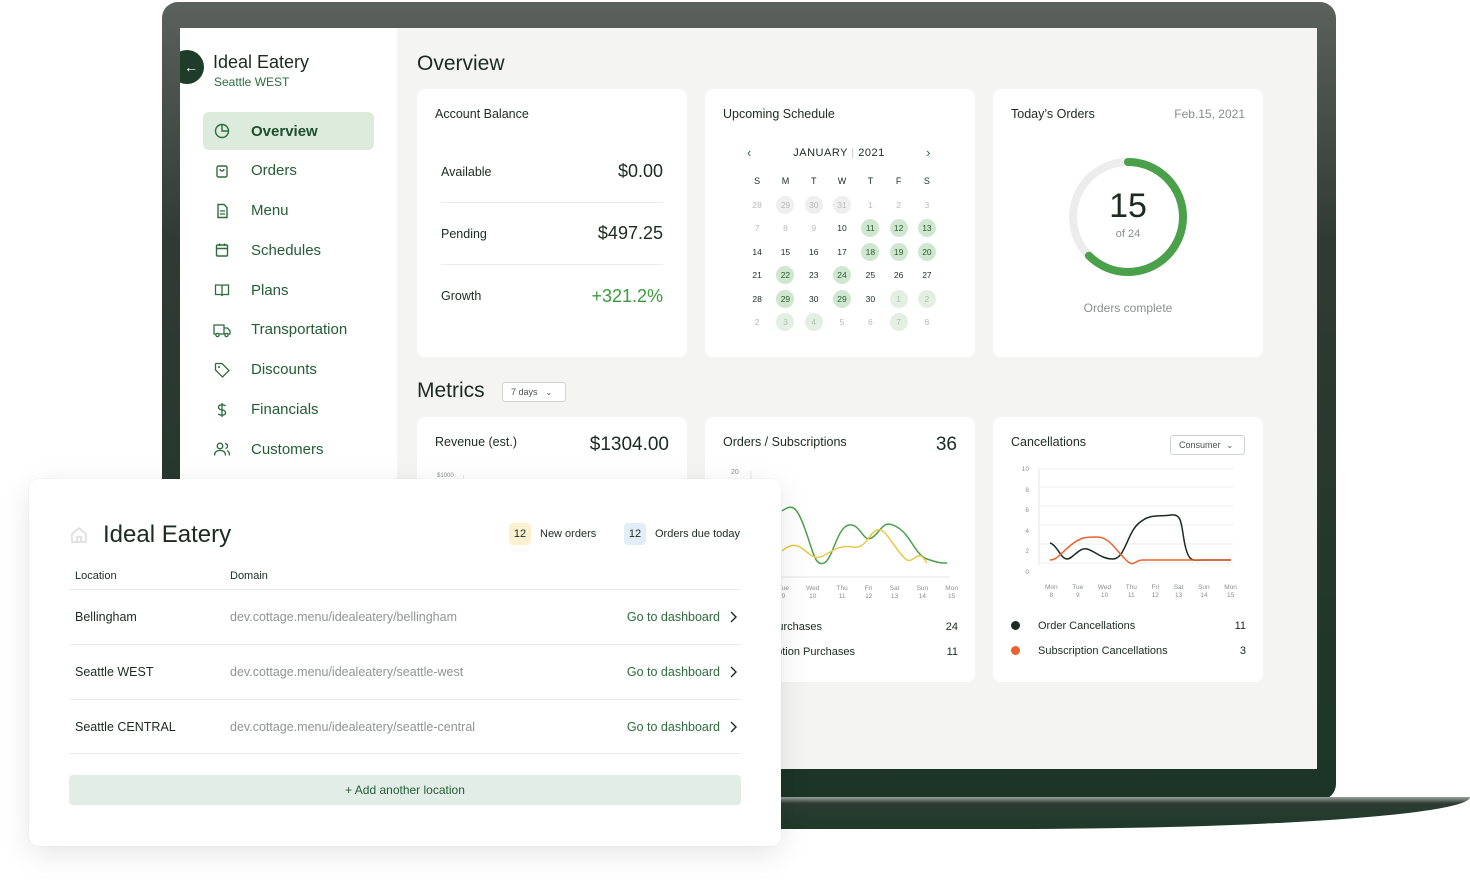  I want to click on sidebar-item-overview: Overview, so click(288, 131).